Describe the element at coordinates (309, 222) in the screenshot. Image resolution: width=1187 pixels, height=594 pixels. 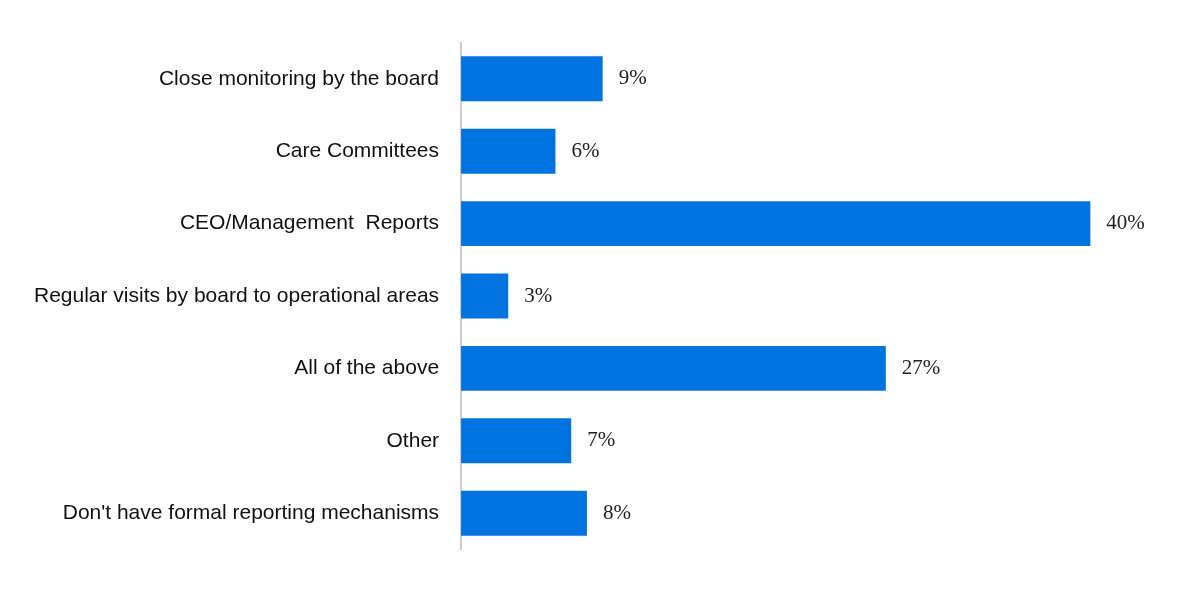
I see `y-tick-label: CEO/Management Reports` at that location.